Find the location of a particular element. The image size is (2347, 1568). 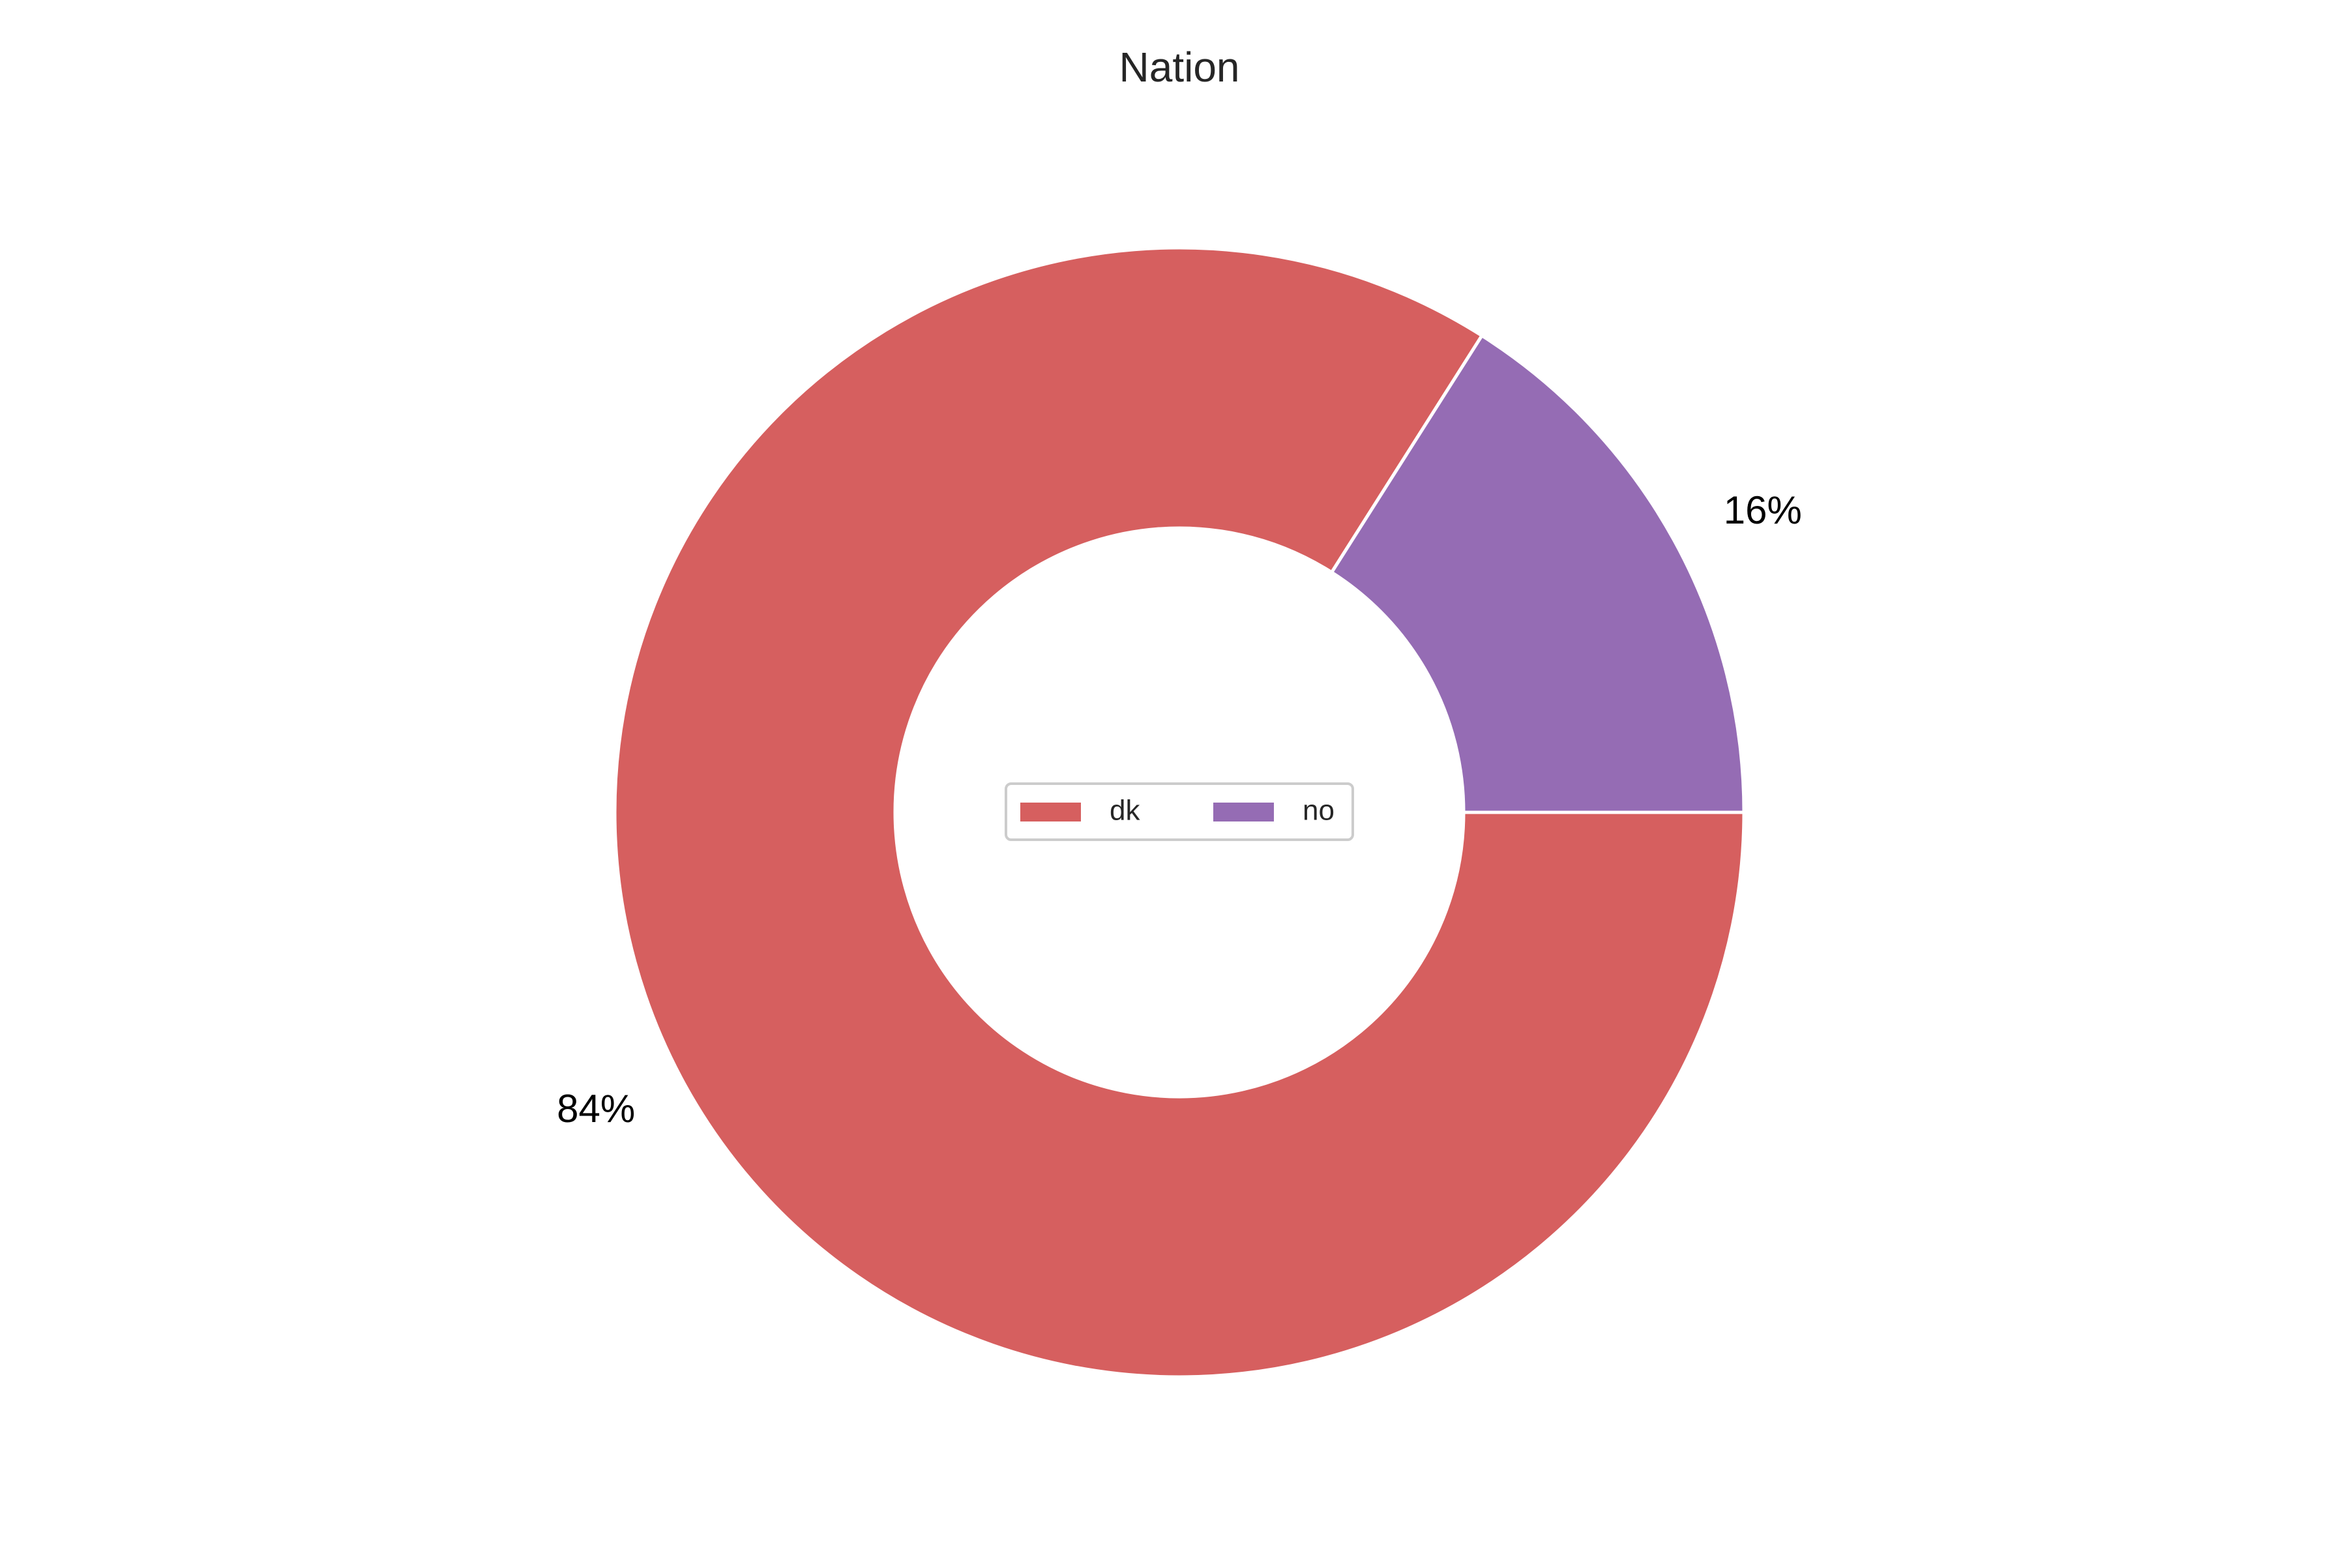

legend-label-dk: dk is located at coordinates (1125, 811).